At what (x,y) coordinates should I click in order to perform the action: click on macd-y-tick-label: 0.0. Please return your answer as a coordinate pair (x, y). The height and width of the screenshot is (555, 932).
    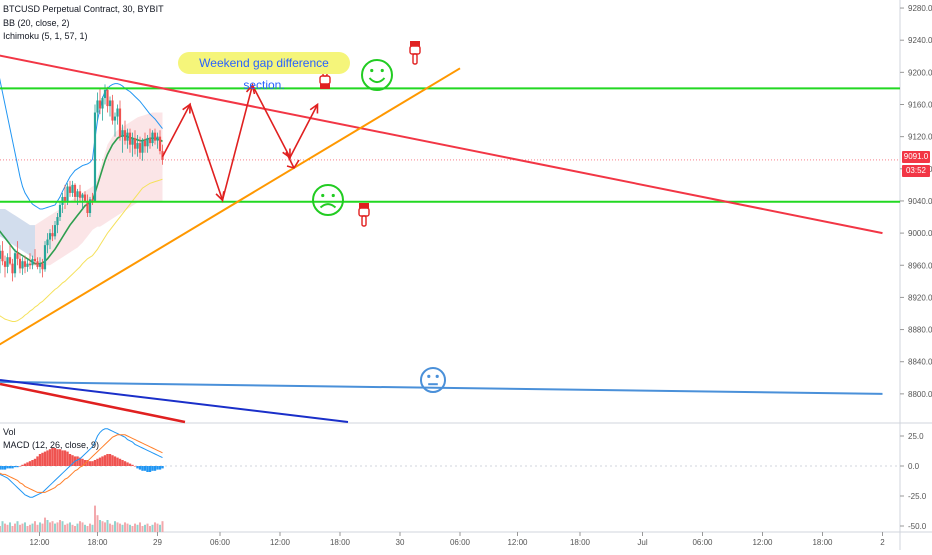
    Looking at the image, I should click on (914, 466).